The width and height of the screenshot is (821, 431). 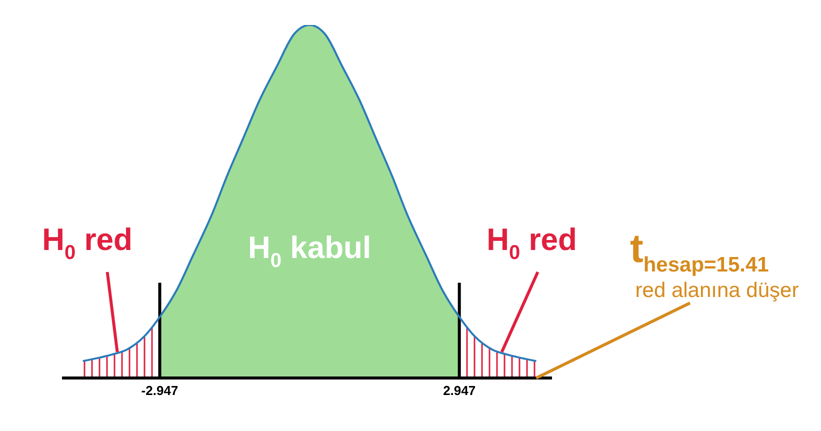 What do you see at coordinates (310, 251) in the screenshot?
I see `series-label: H$_{0}$ kabul` at bounding box center [310, 251].